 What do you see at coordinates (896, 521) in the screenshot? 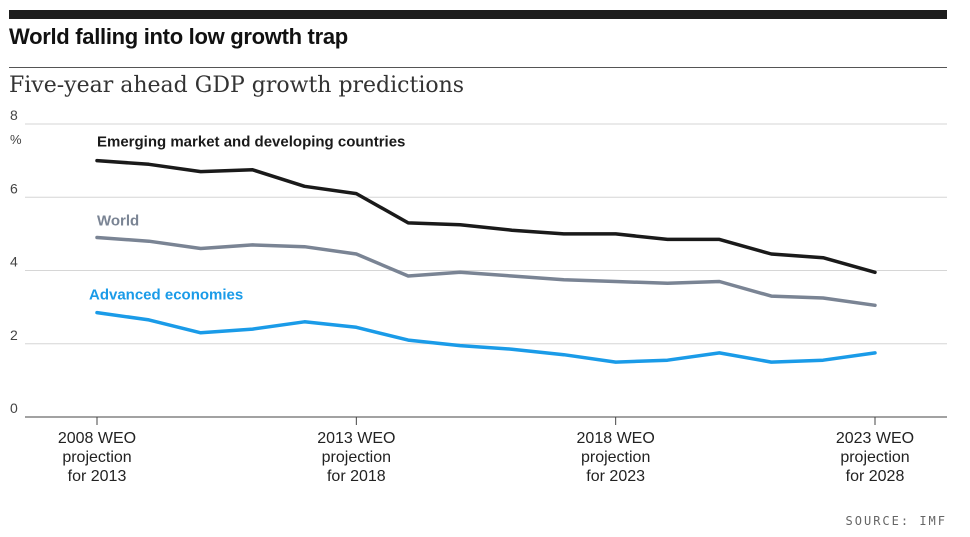
I see `source-note: SOURCE: IMF` at bounding box center [896, 521].